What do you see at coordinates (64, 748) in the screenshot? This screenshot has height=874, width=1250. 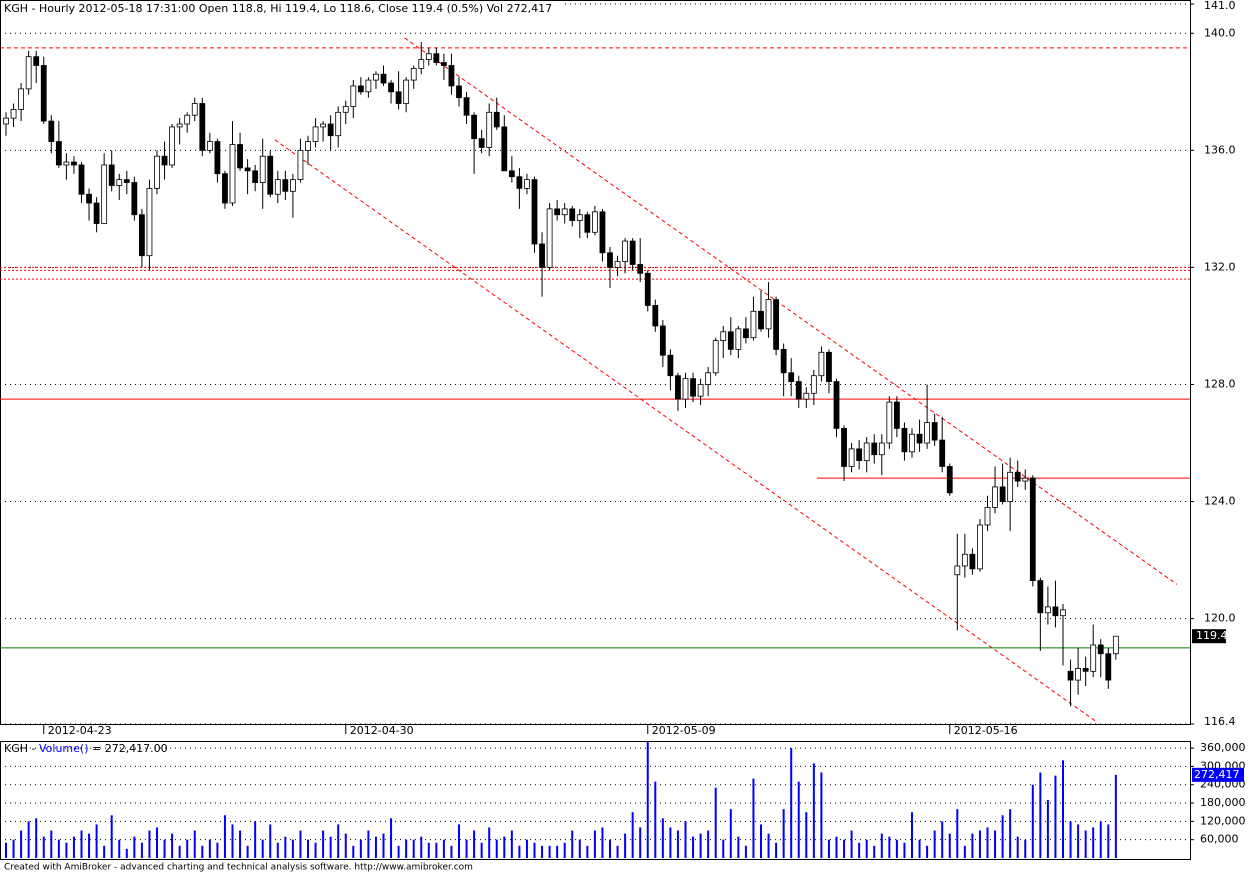 I see `volume-title-part: Volume()` at bounding box center [64, 748].